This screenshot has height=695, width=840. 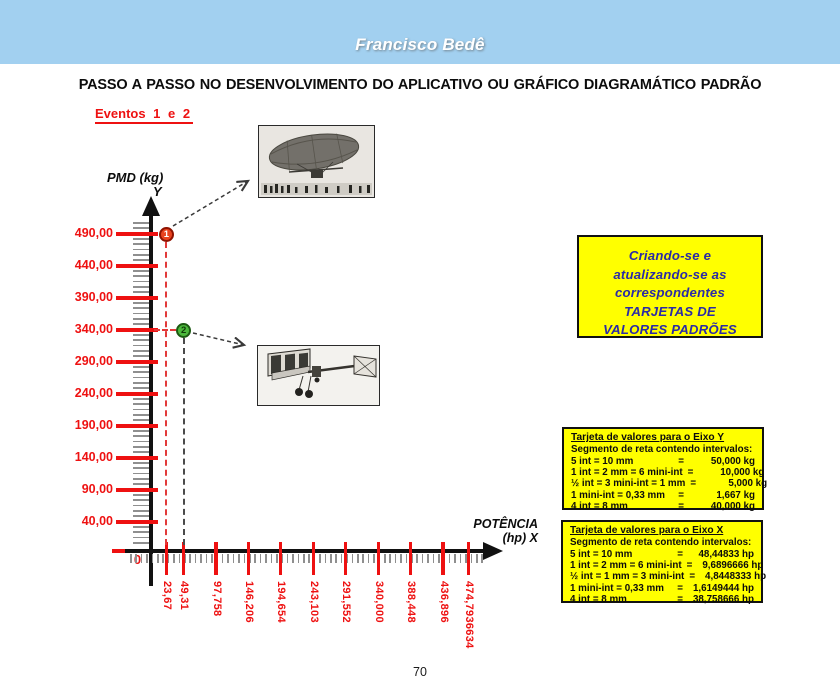 What do you see at coordinates (662, 599) in the screenshot?
I see `tarjeta-row: 4 int = 8 mm = 38,758666 hp` at bounding box center [662, 599].